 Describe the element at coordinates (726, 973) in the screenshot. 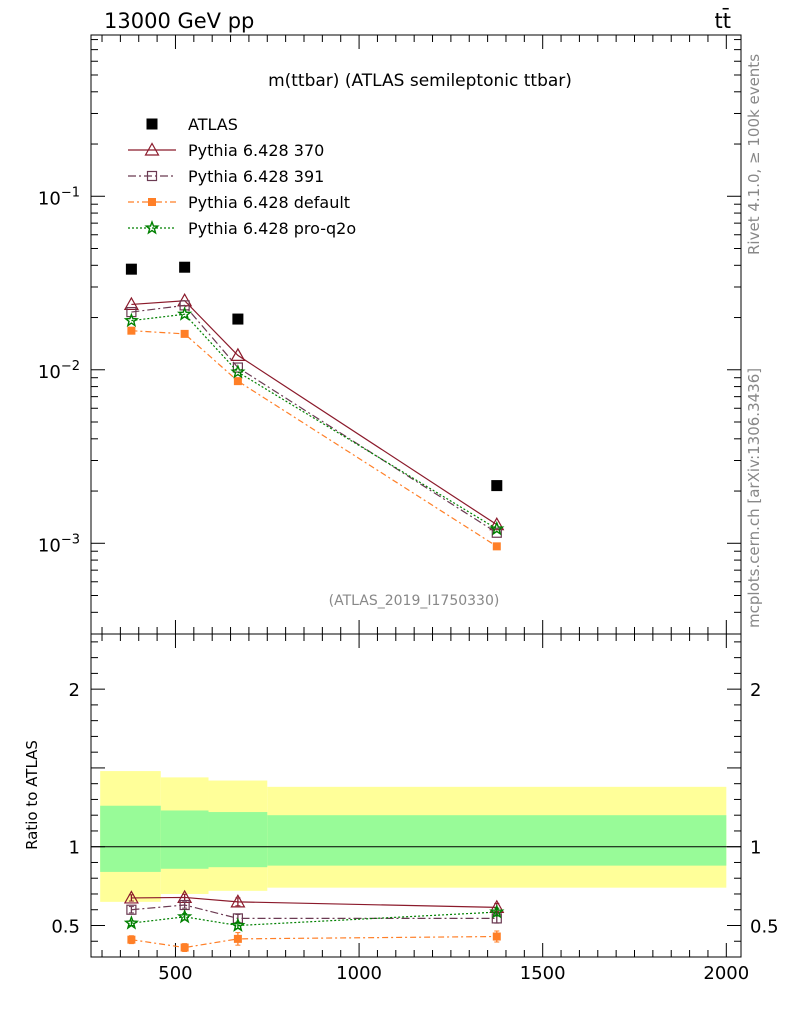

I see `x-tick-label-2000: 2000` at that location.